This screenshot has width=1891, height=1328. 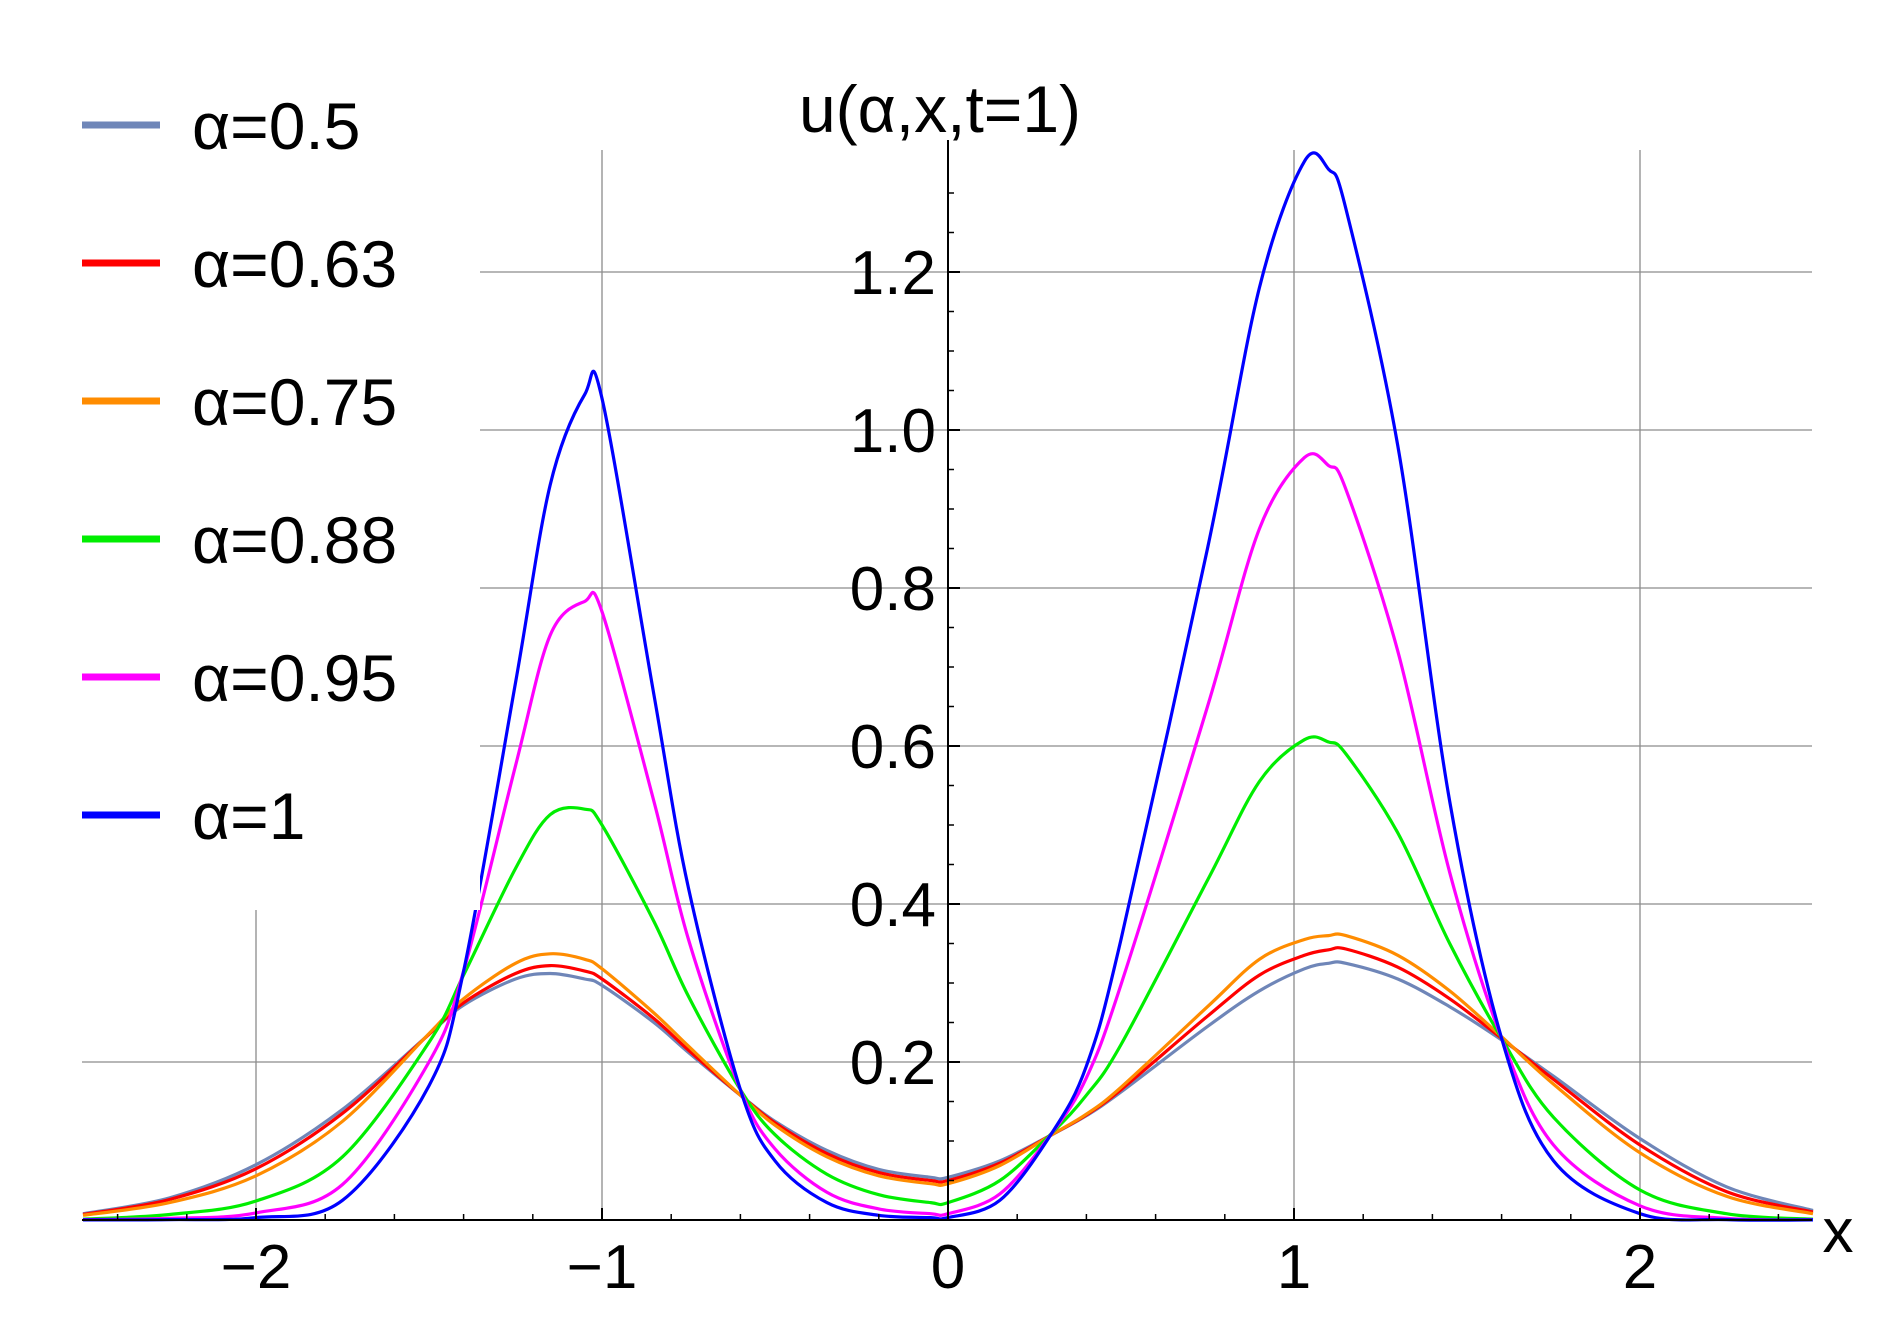 I want to click on y-tick-label: 1.0, so click(x=893, y=431).